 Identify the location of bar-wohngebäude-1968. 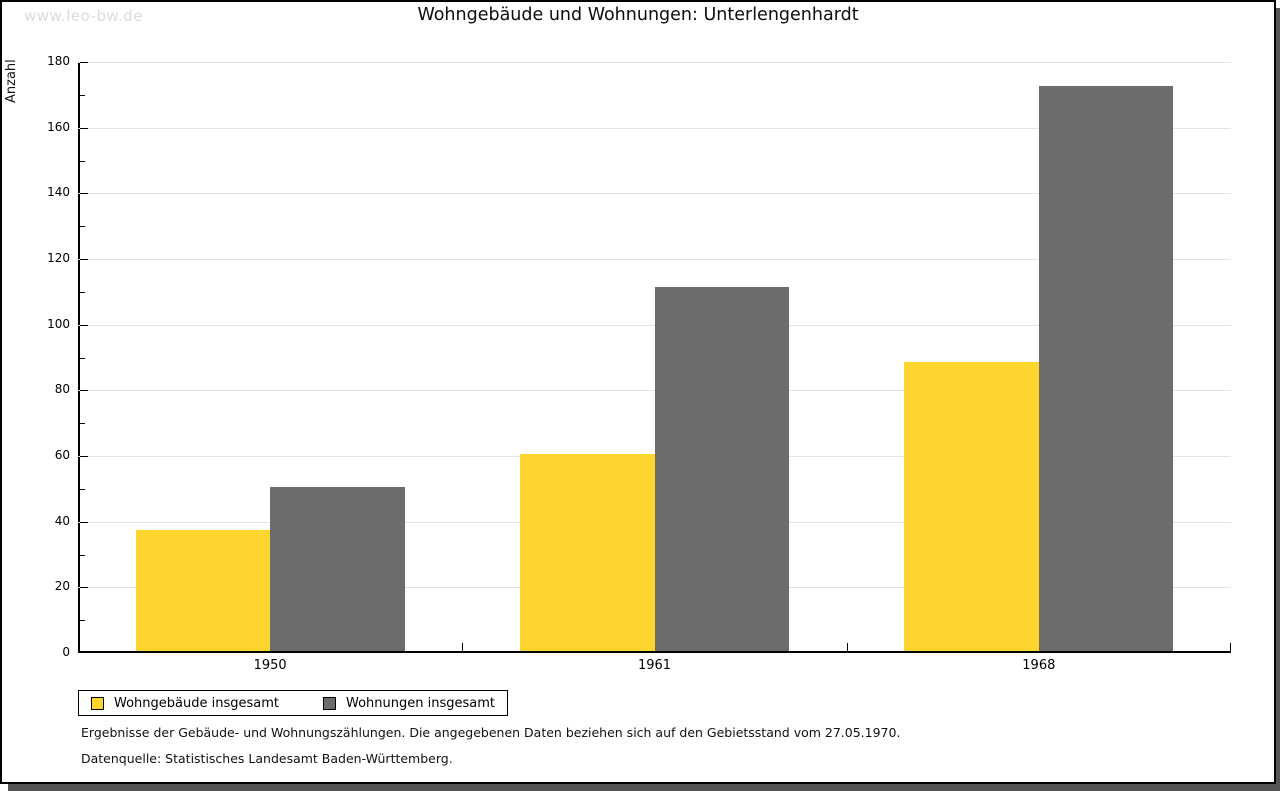
(971, 506).